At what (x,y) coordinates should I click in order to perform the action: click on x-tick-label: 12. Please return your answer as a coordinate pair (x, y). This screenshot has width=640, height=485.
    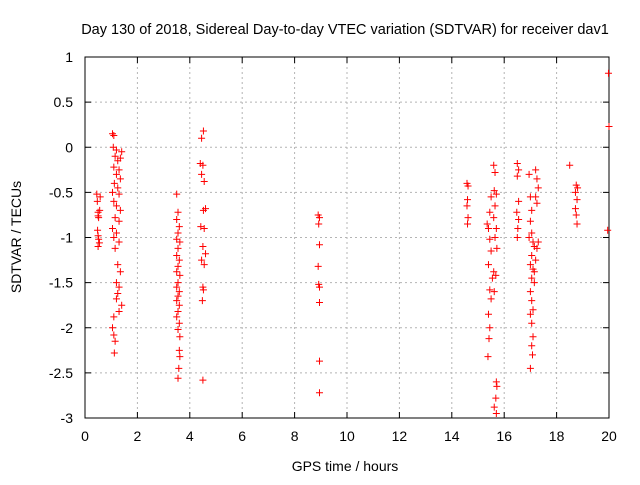
    Looking at the image, I should click on (400, 436).